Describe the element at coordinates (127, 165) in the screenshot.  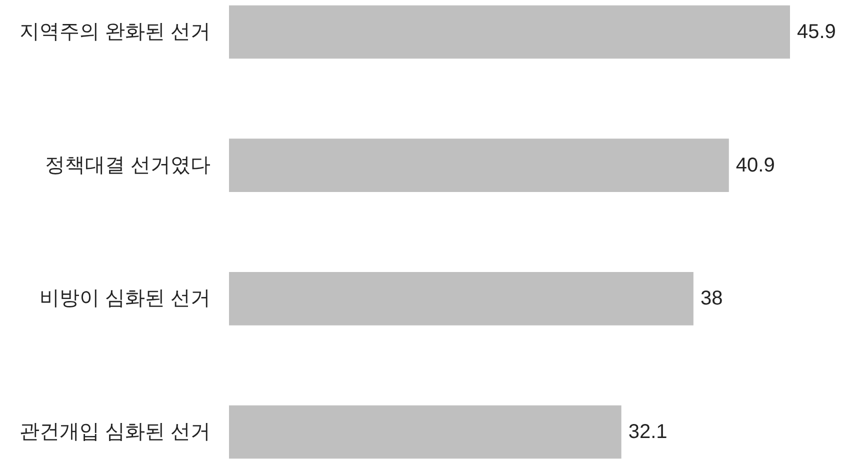
I see `y-tick-label: 정책대결 선거였다` at that location.